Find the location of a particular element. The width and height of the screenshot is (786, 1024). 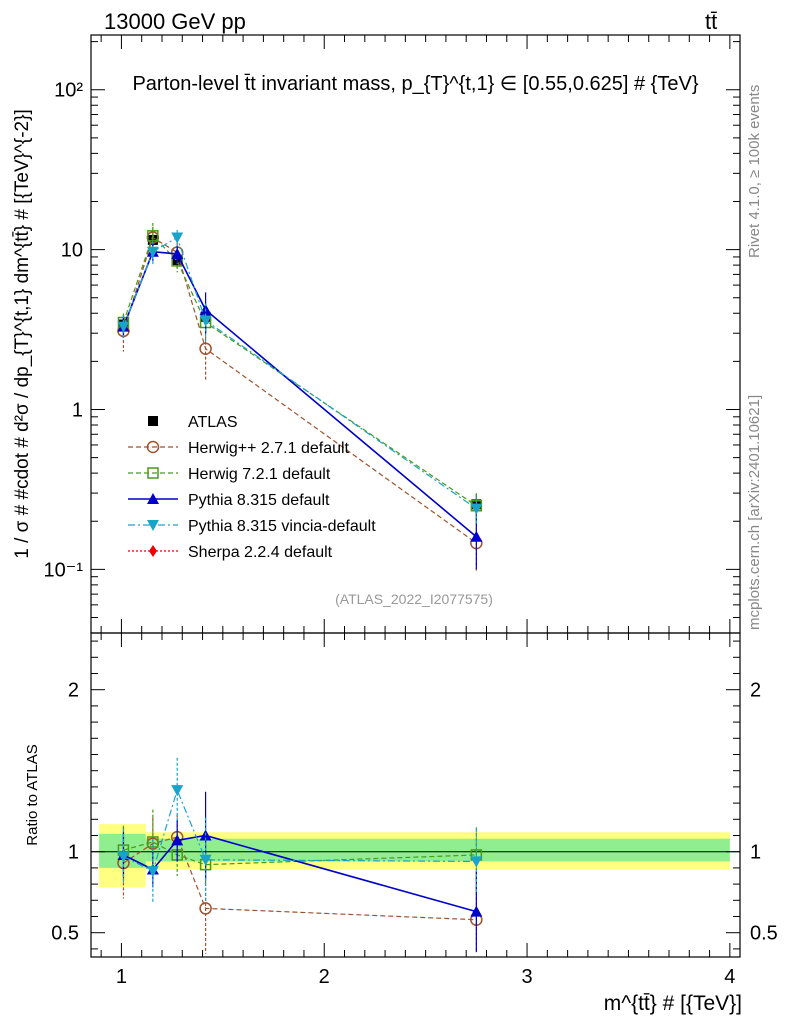

y-tick-label-right: 2 is located at coordinates (755, 691).